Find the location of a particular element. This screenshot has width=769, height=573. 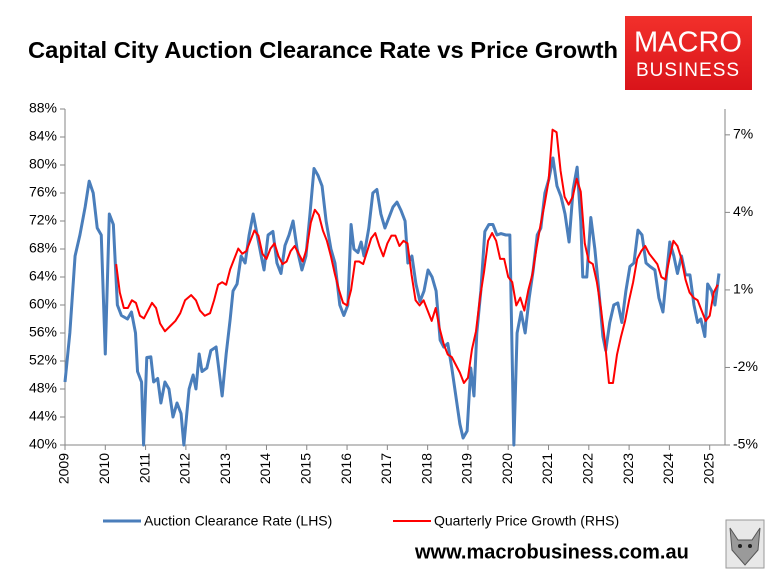

x-tick-label: 2019 is located at coordinates (467, 468).